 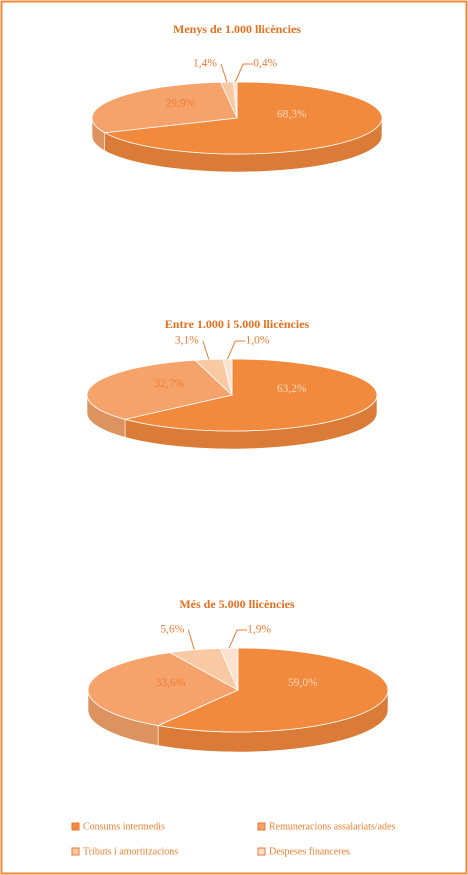 What do you see at coordinates (259, 630) in the screenshot?
I see `data-label: 1,9%` at bounding box center [259, 630].